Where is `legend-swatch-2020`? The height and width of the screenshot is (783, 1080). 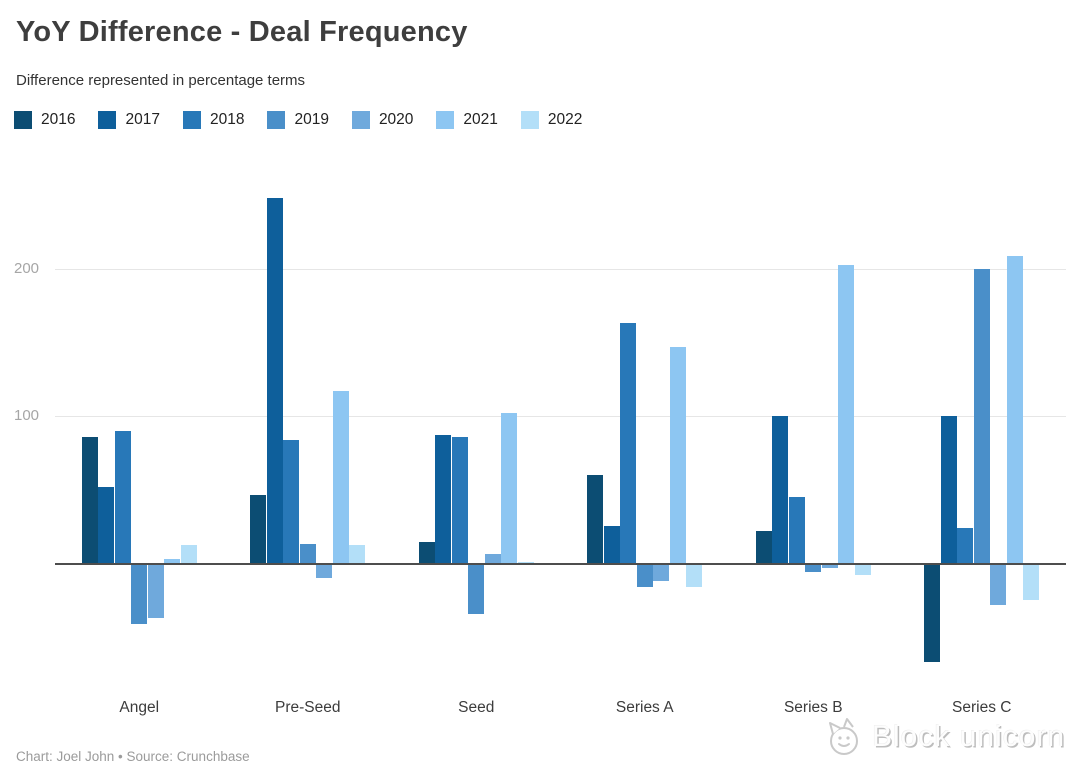 legend-swatch-2020 is located at coordinates (360, 120).